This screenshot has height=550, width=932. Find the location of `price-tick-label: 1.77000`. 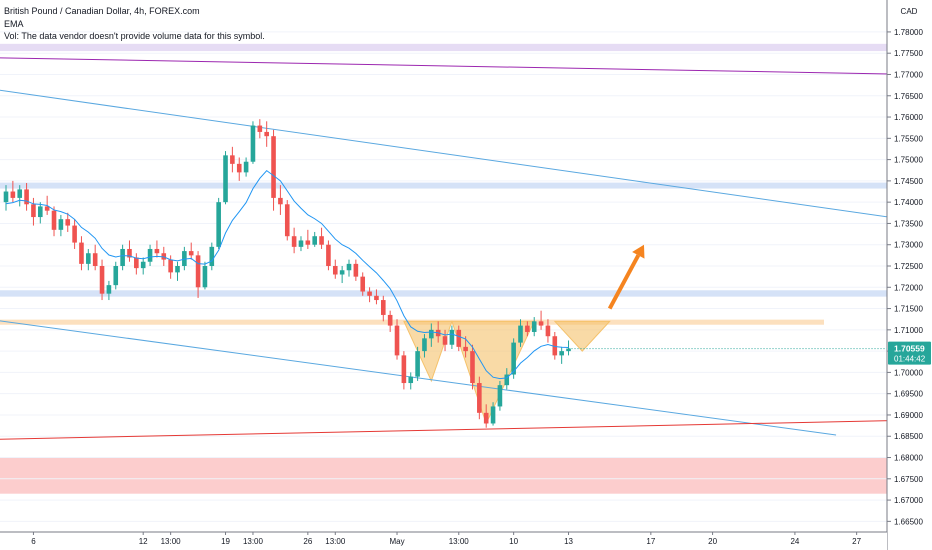

price-tick-label: 1.77000 is located at coordinates (908, 74).